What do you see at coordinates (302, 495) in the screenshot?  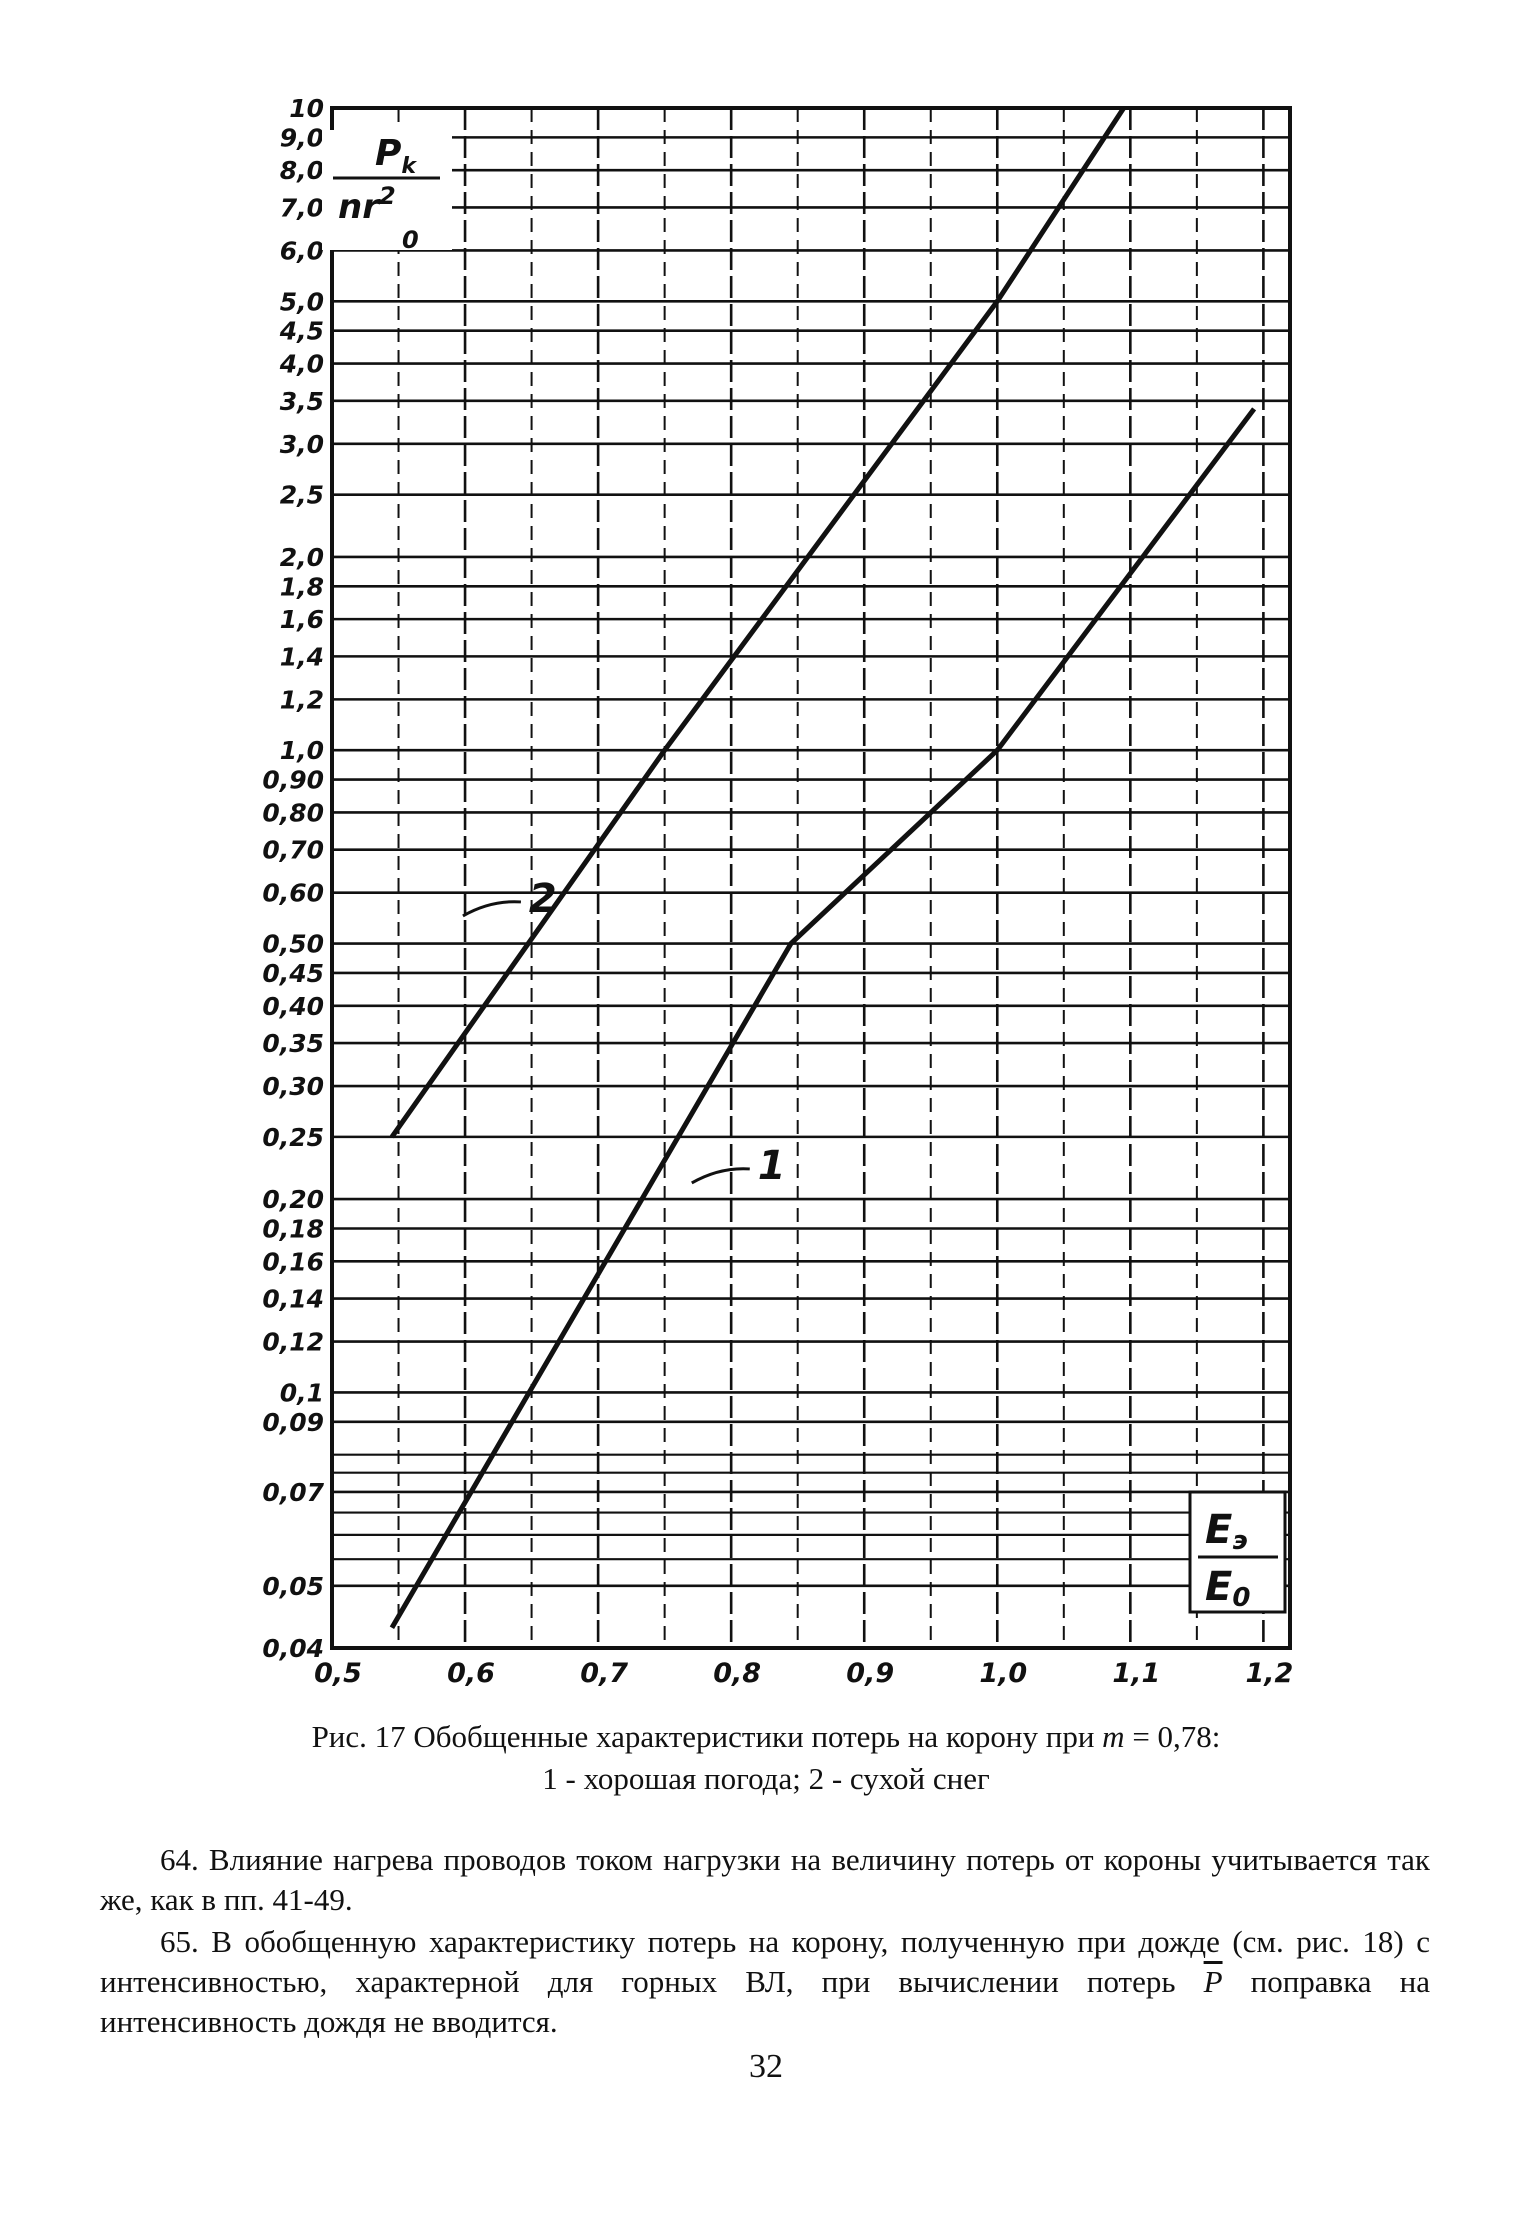 I see `y-tick-label: 2,5` at bounding box center [302, 495].